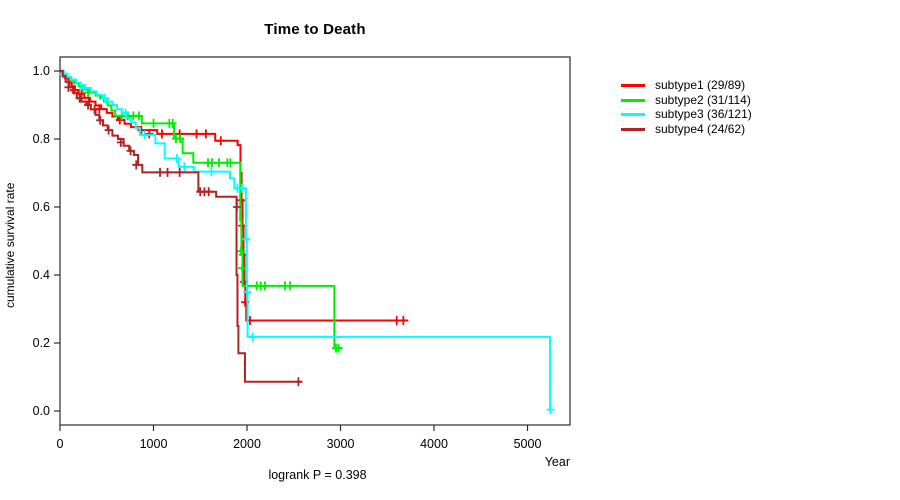 This screenshot has width=900, height=500. Describe the element at coordinates (41, 343) in the screenshot. I see `y-tick-label: 0.2` at that location.